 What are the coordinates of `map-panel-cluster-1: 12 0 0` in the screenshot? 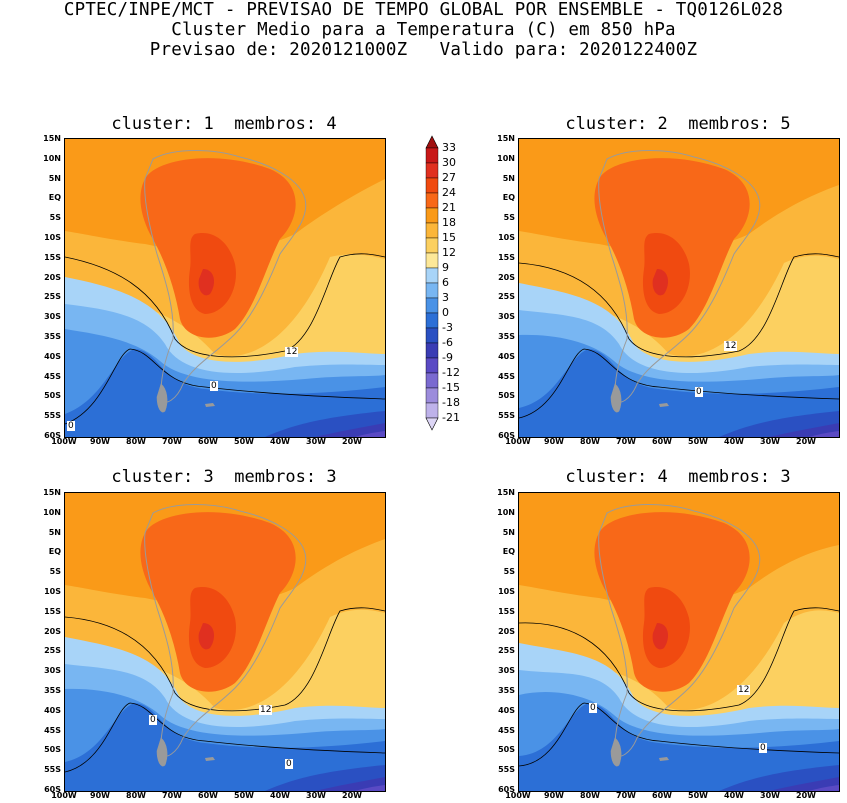 It's located at (225, 288).